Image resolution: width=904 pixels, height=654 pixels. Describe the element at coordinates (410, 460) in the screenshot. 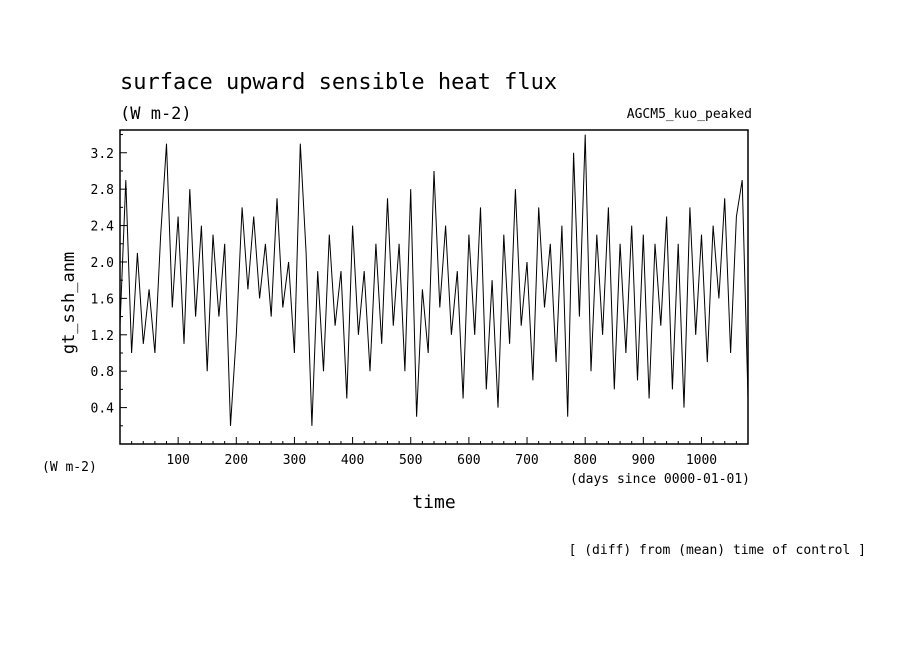

I see `x-tick-label: 500` at that location.